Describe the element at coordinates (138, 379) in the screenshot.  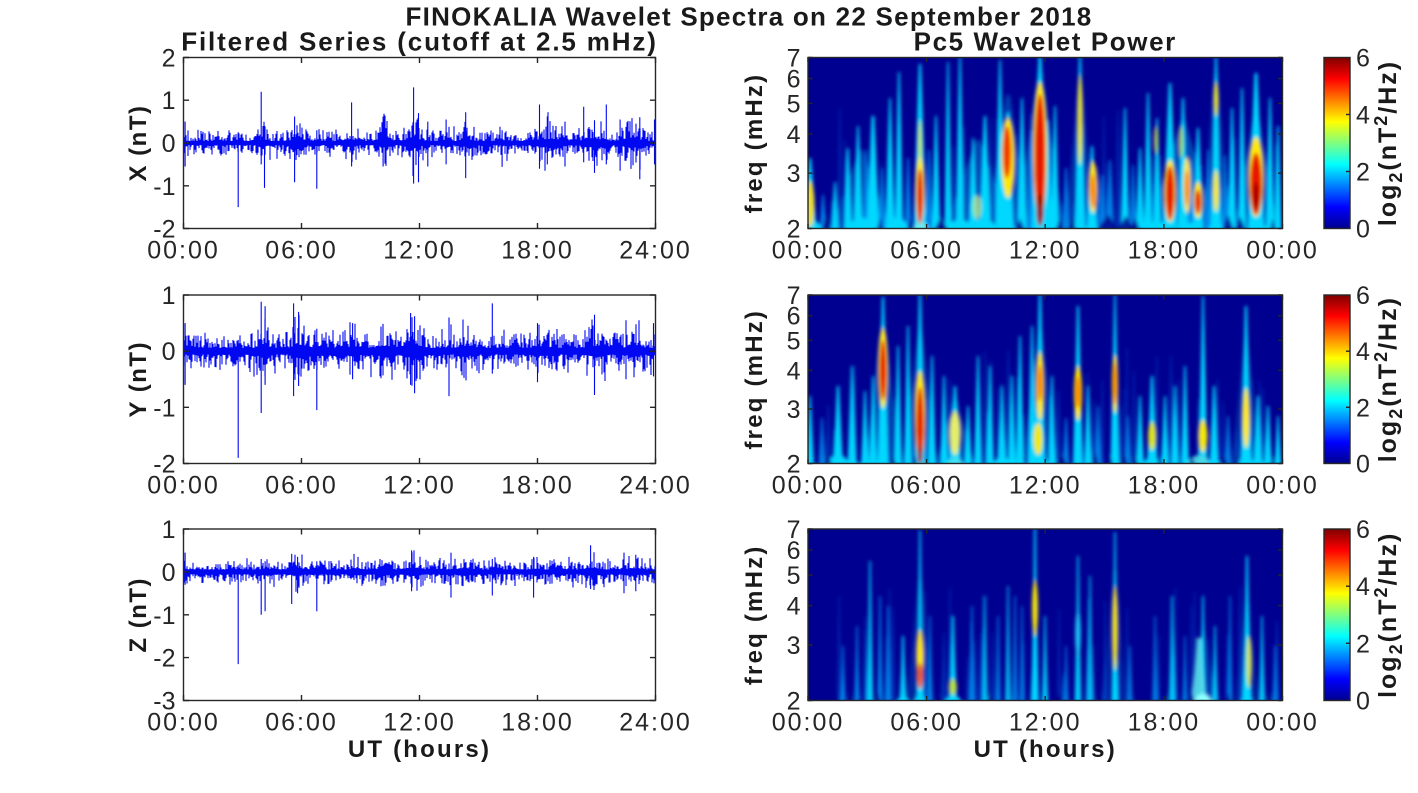
I see `svg-text: Y (nT)` at that location.